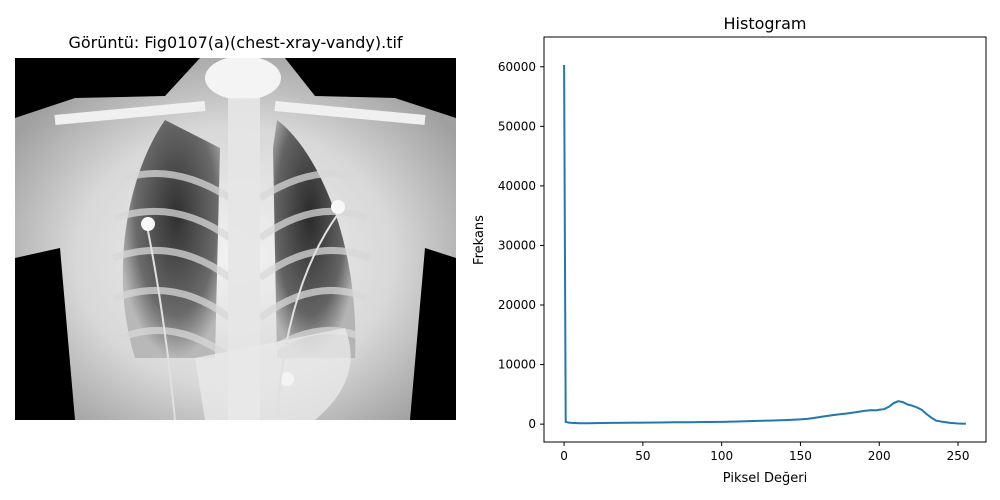 The image size is (1000, 500). Describe the element at coordinates (517, 186) in the screenshot. I see `y-tick-label: 40000` at that location.